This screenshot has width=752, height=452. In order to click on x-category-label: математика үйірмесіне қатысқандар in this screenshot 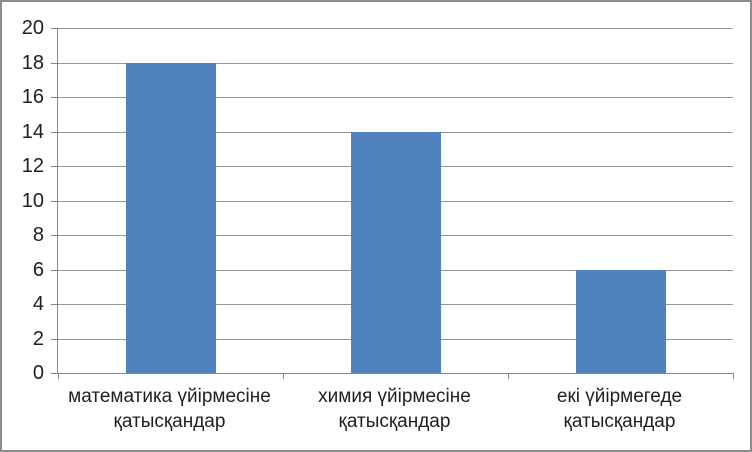, I will do `click(169, 409)`.